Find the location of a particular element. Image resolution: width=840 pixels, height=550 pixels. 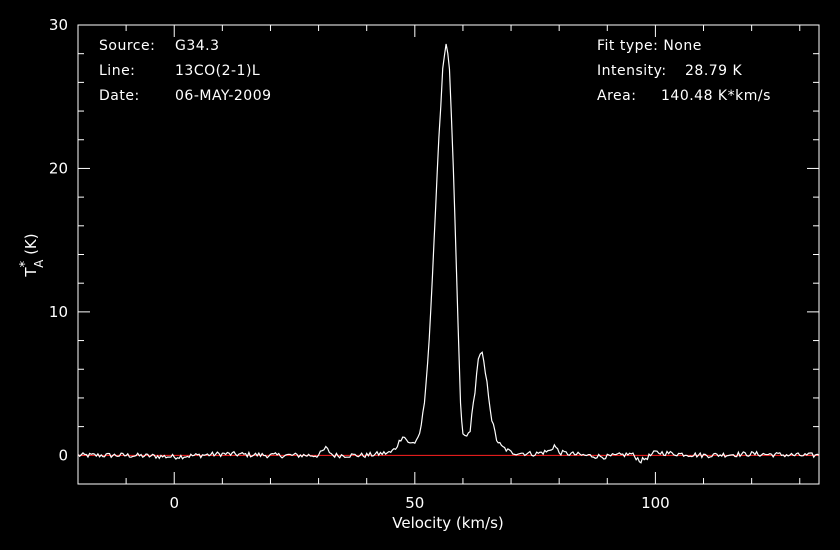

x-tick-label: 0 is located at coordinates (174, 503).